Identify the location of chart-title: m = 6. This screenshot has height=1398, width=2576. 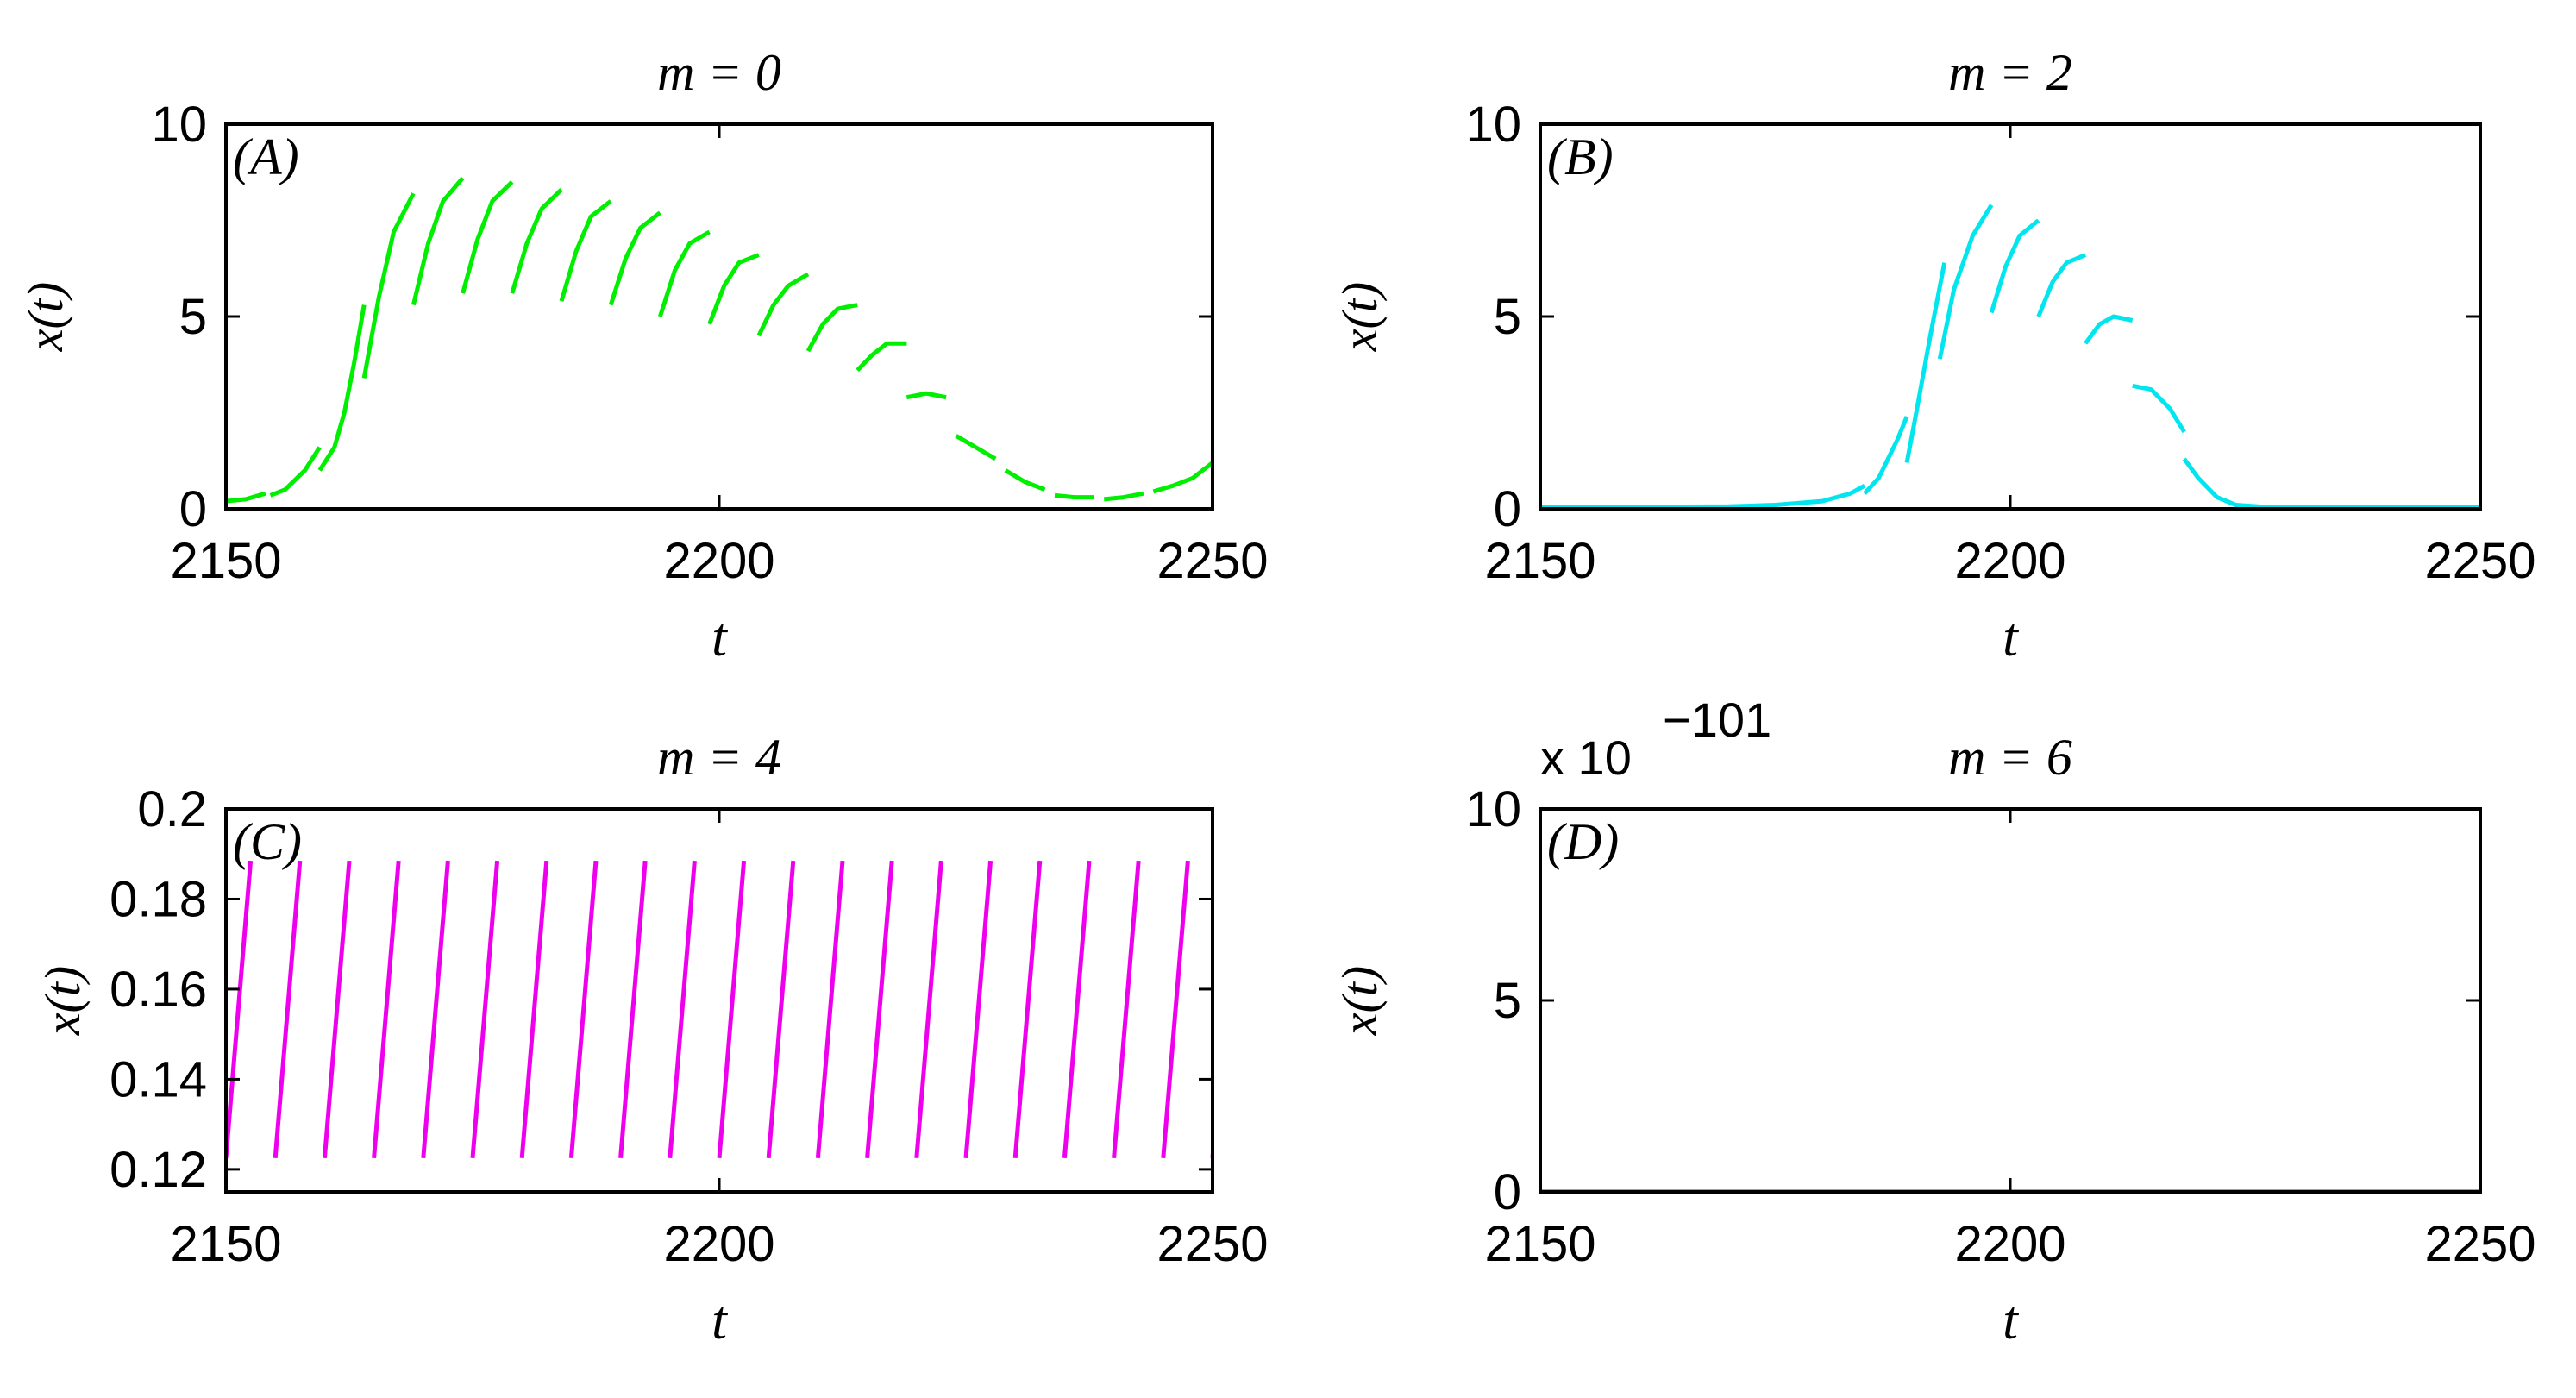
(2010, 758).